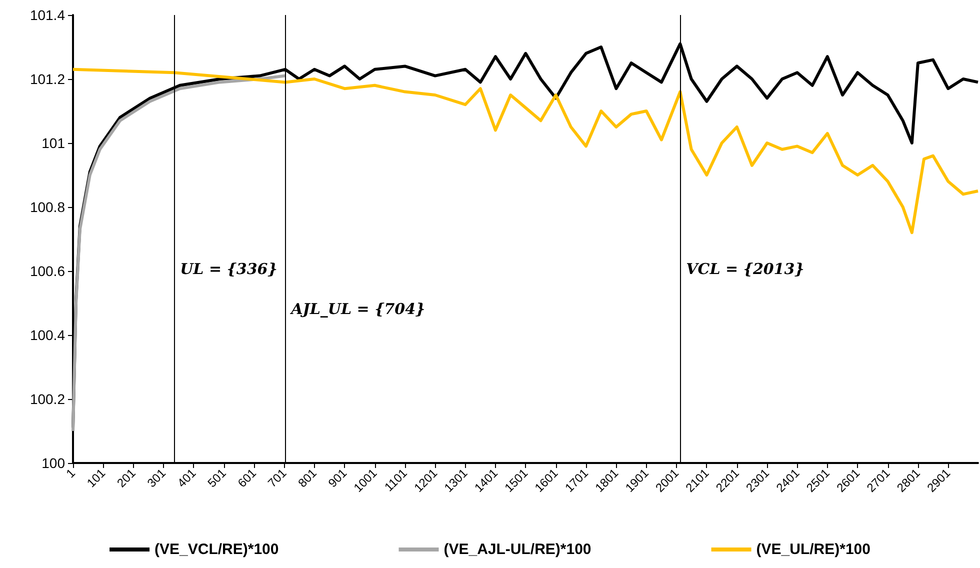 This screenshot has height=568, width=980. I want to click on x-tick-label: 701, so click(277, 478).